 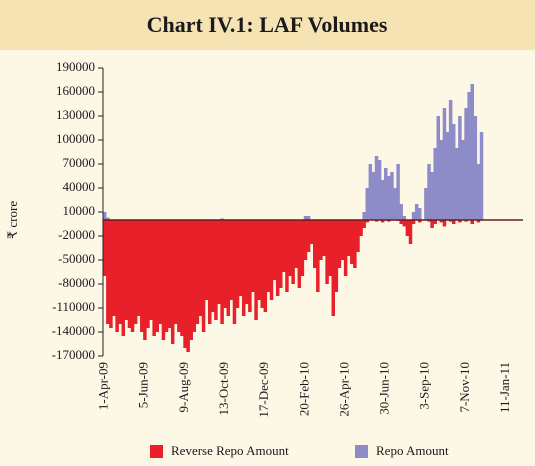 I want to click on y-tick-label: -110000, so click(x=73, y=306).